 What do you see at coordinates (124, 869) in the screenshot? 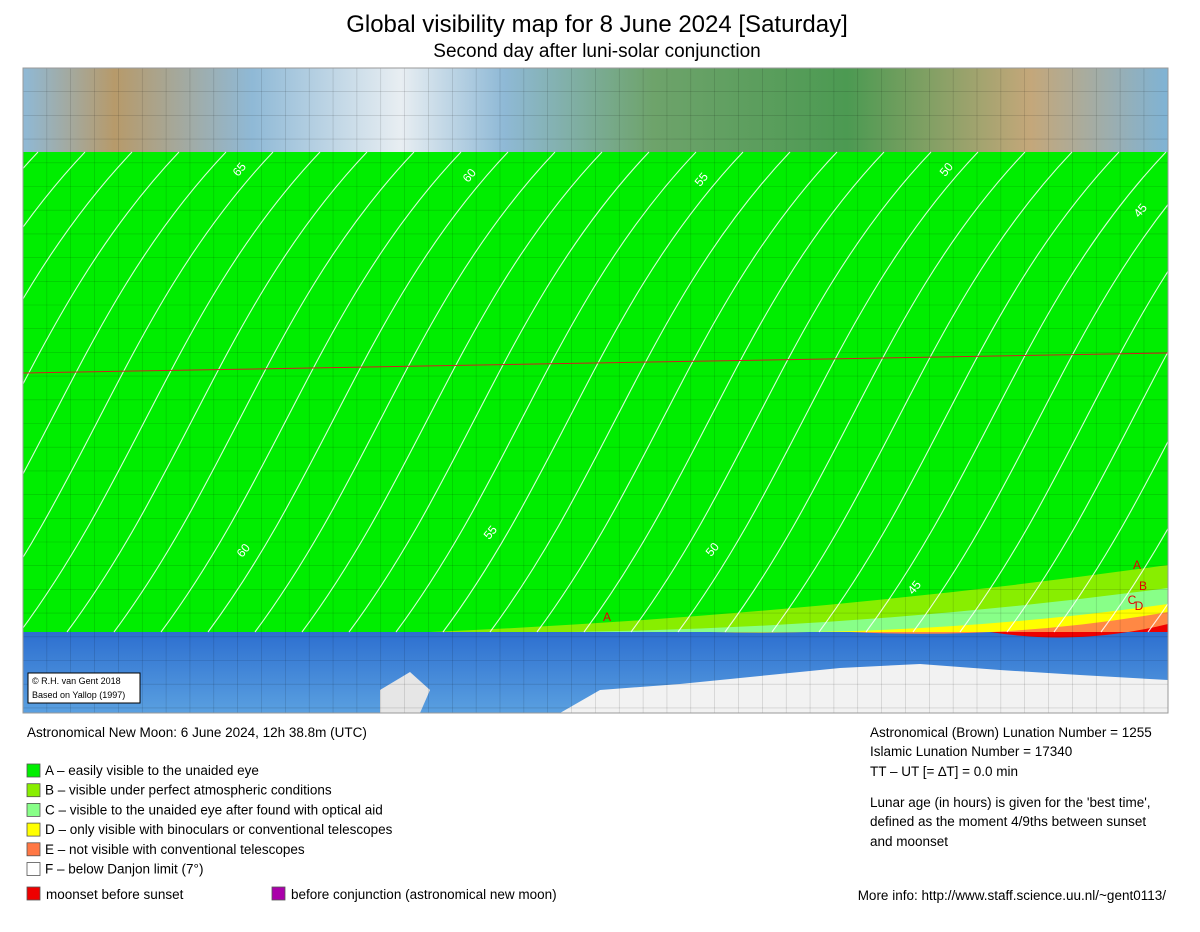
I see `legend-label: F – below Danjon limit (7°)` at bounding box center [124, 869].